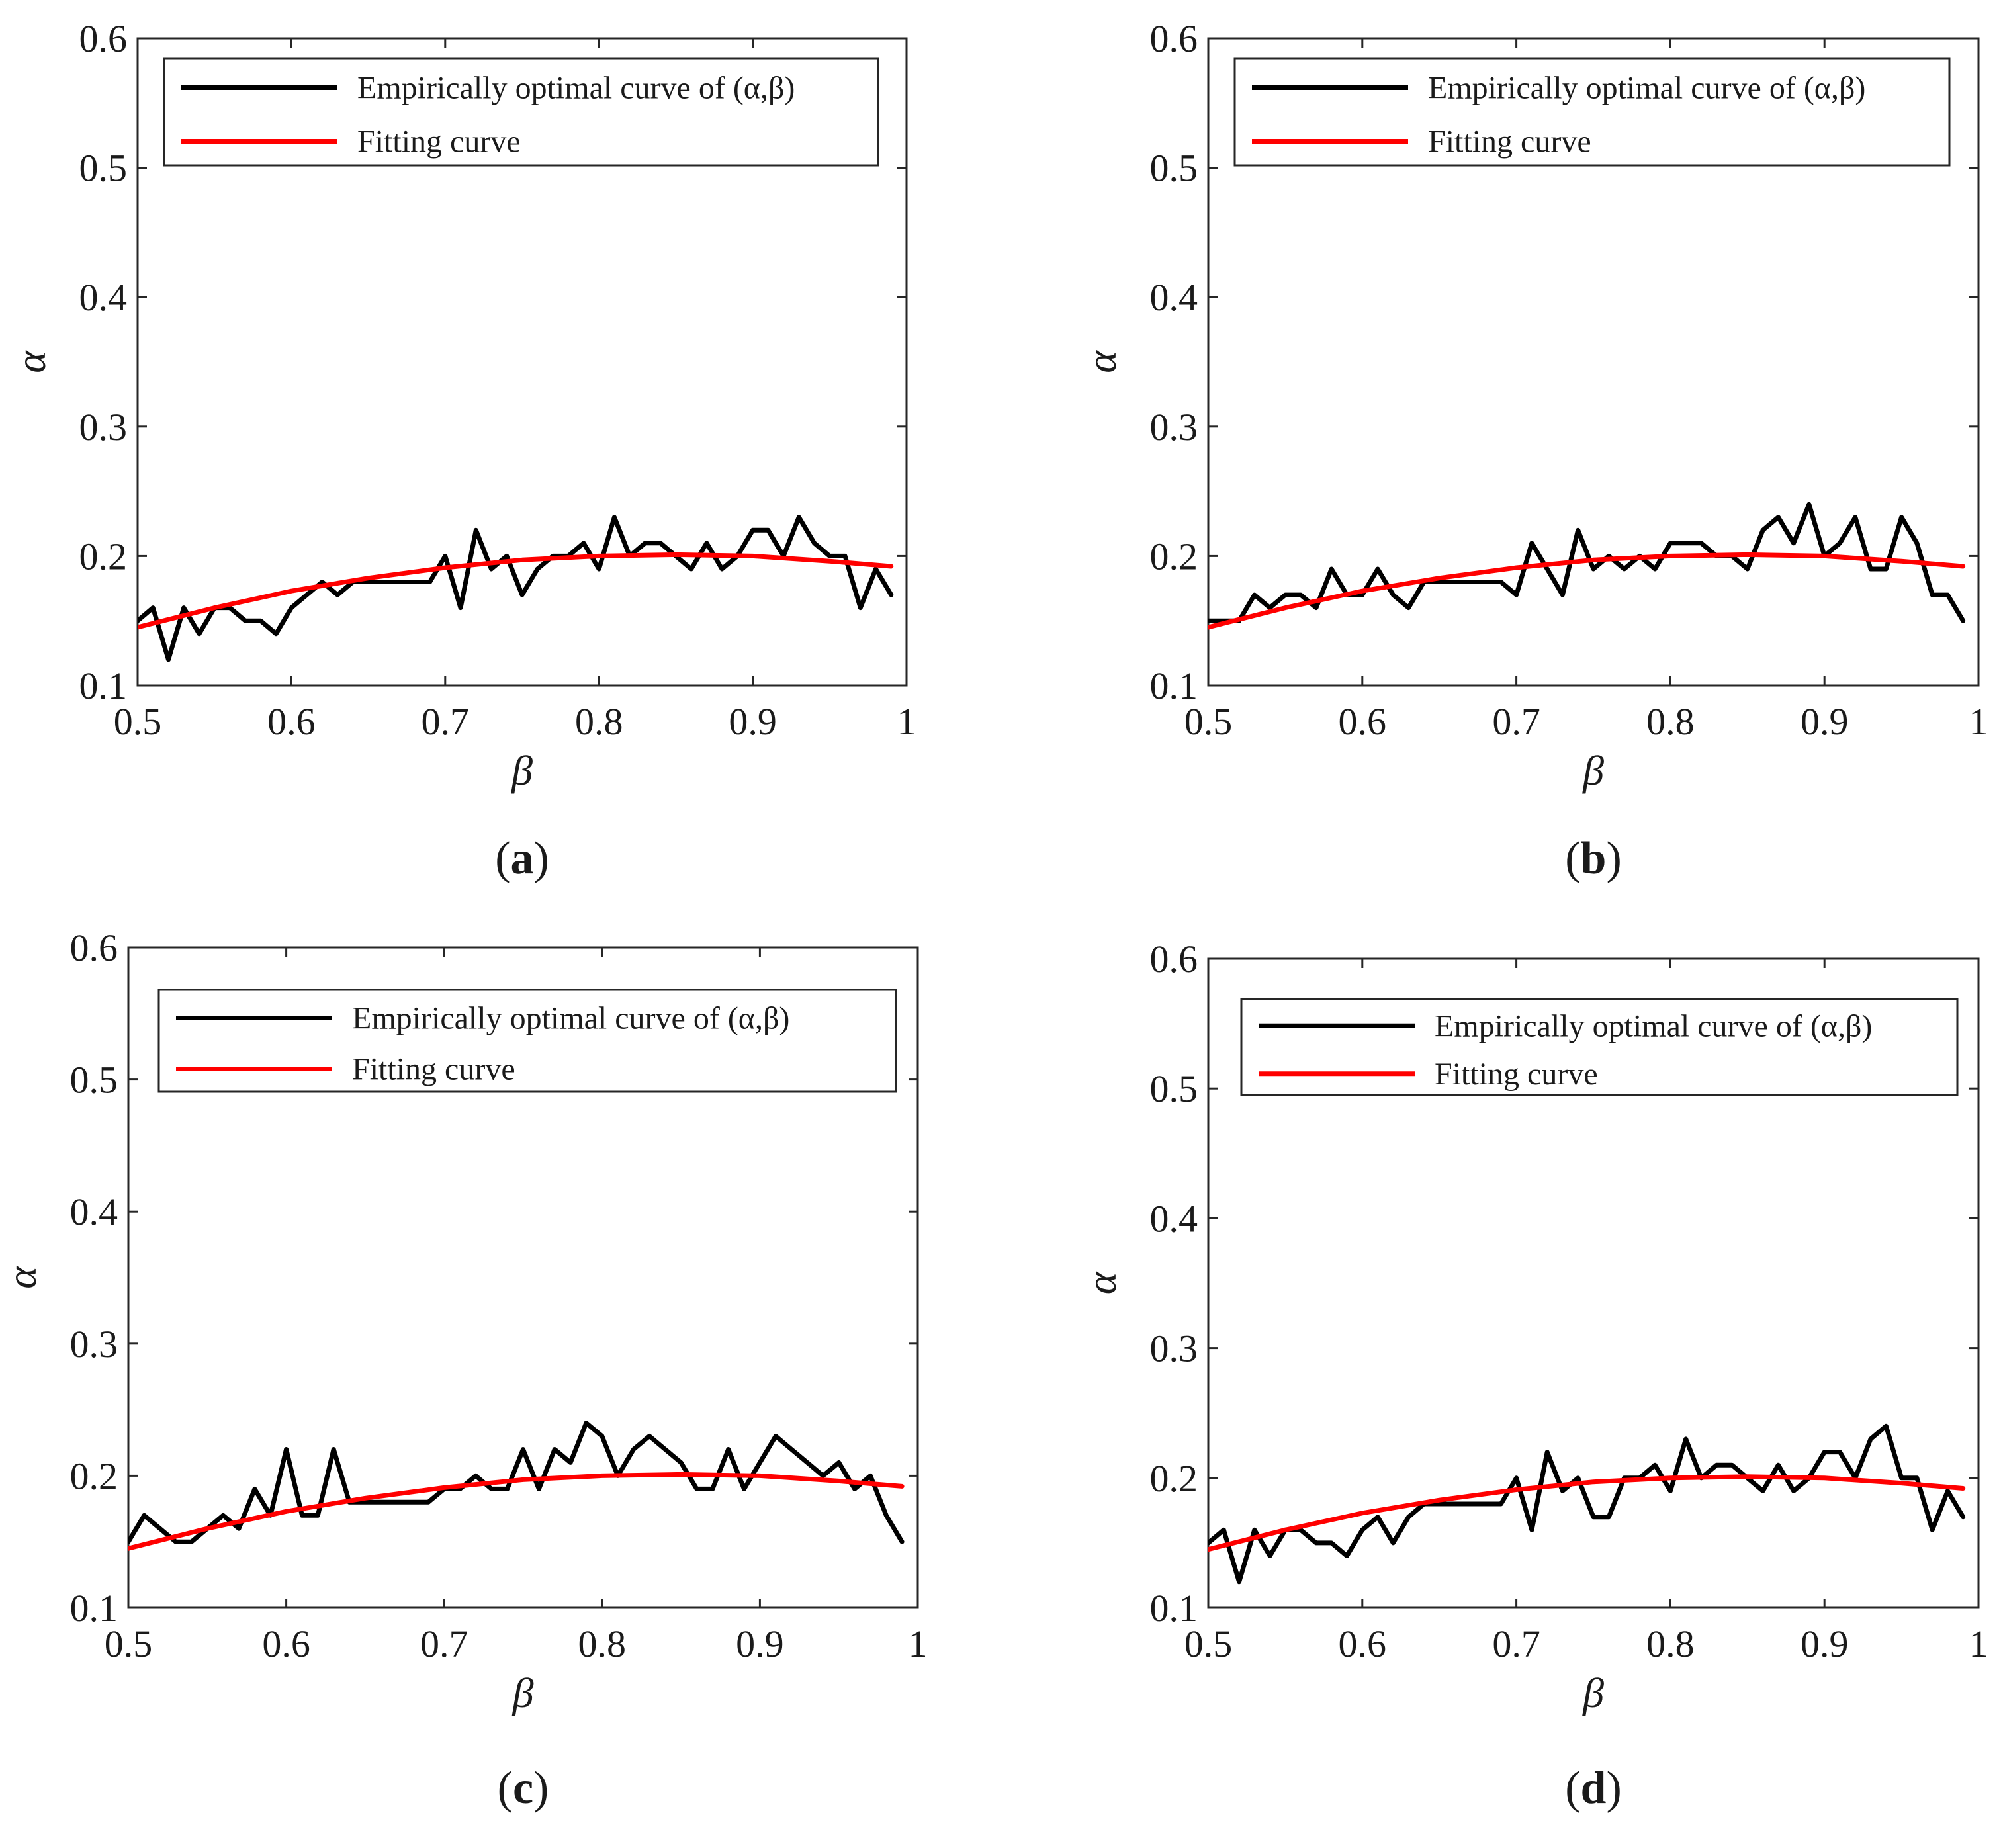  I want to click on panel-caption: (b), so click(1593, 859).